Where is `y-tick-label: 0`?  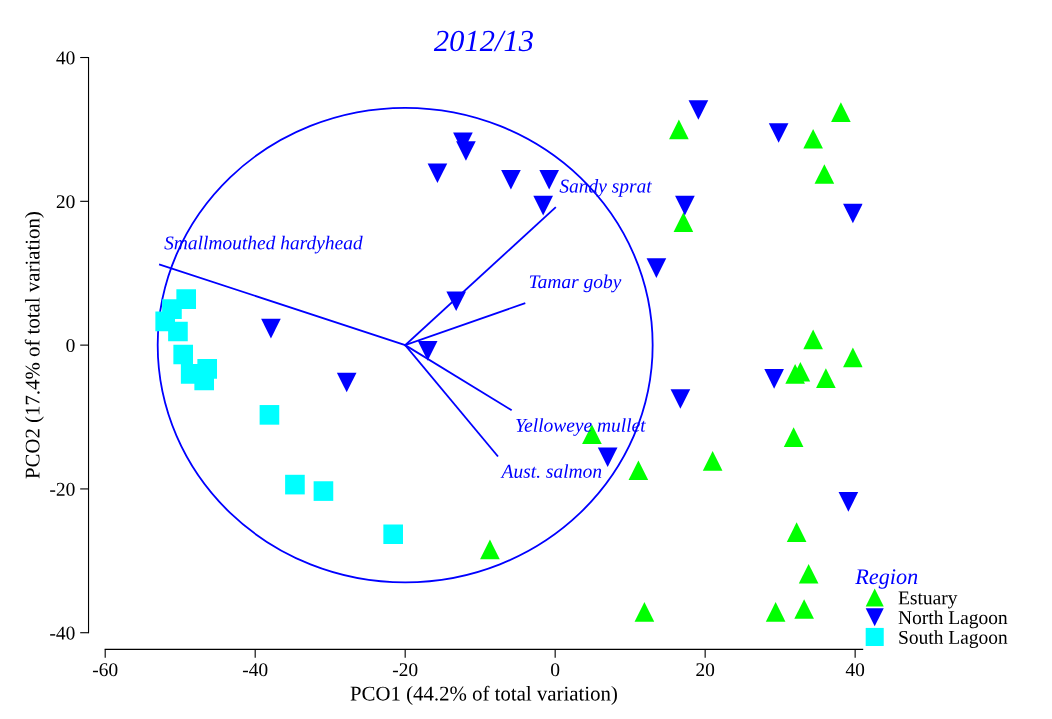 y-tick-label: 0 is located at coordinates (70, 345).